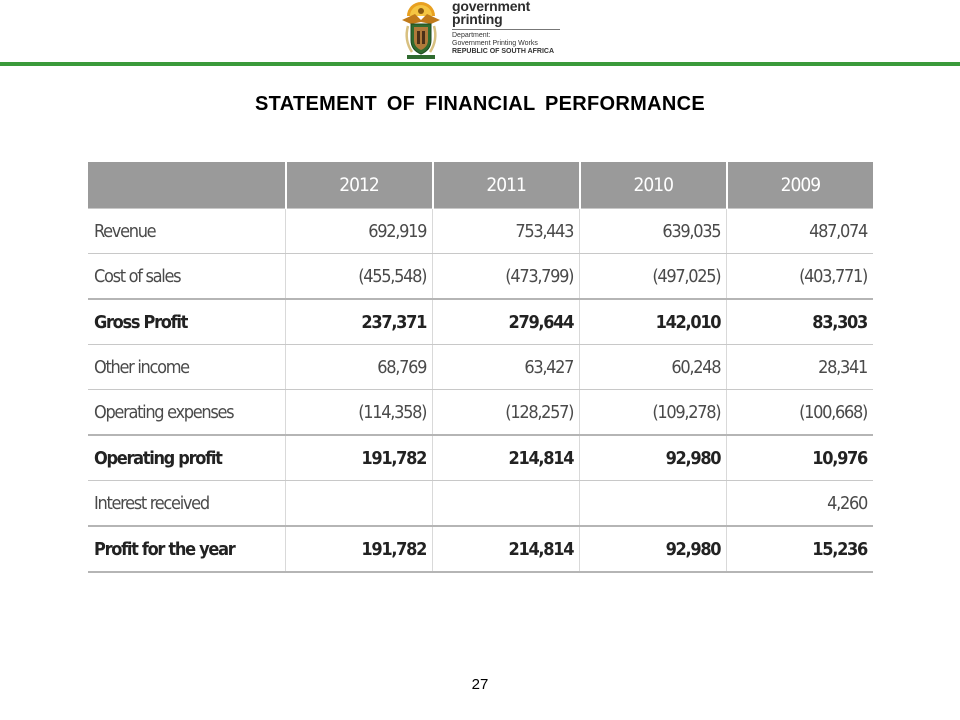 The width and height of the screenshot is (960, 720). I want to click on cell-value: (473,799), so click(506, 276).